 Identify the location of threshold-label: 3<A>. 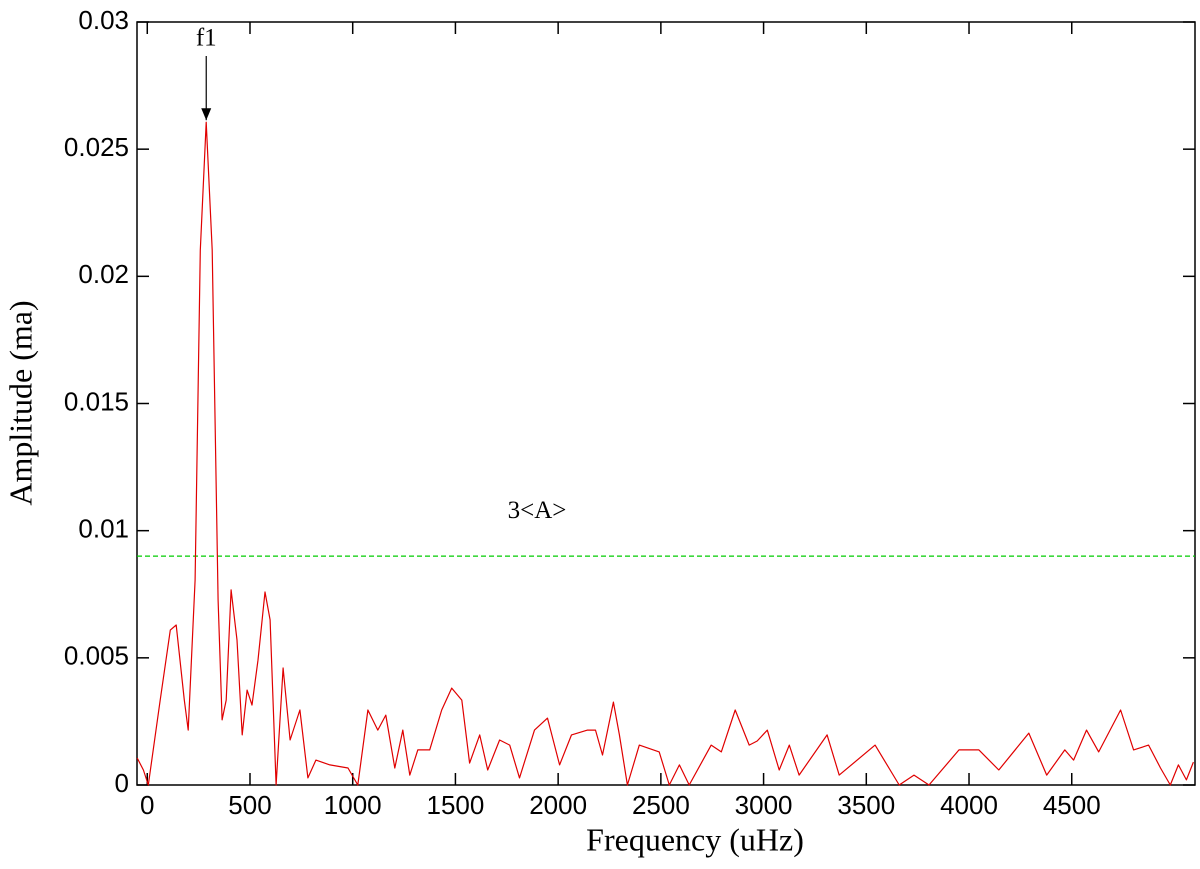
(537, 510).